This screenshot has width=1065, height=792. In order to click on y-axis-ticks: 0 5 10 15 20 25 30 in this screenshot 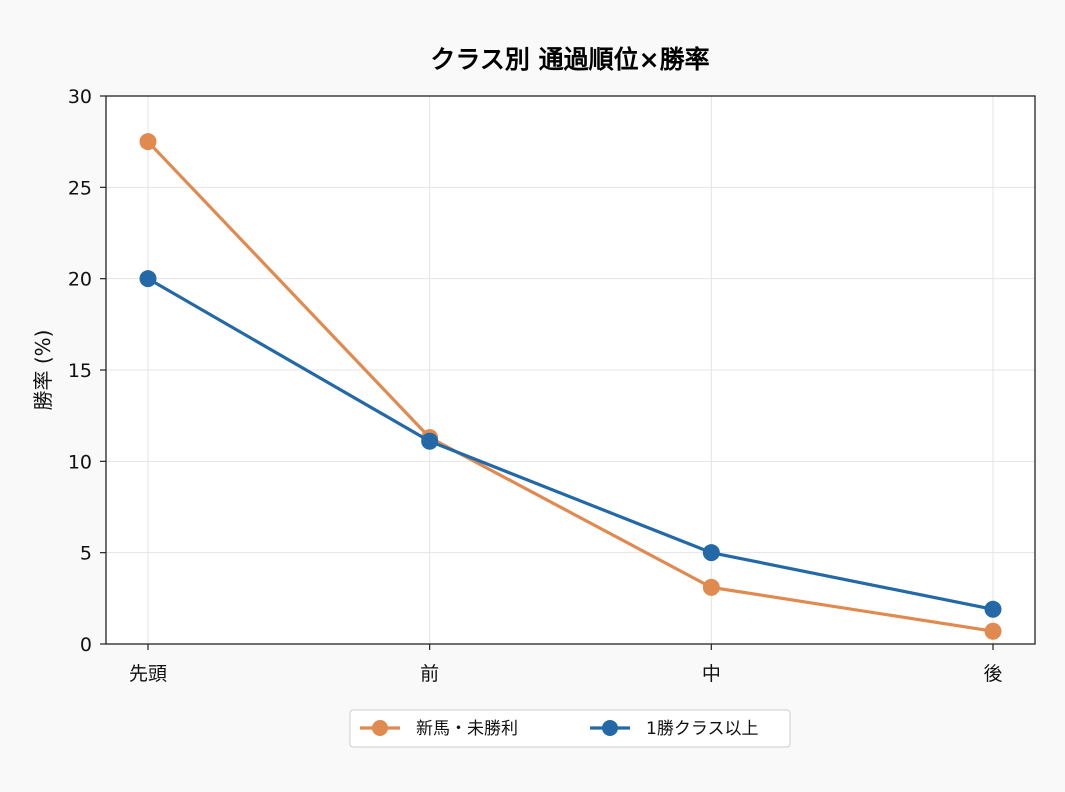, I will do `click(87, 371)`.